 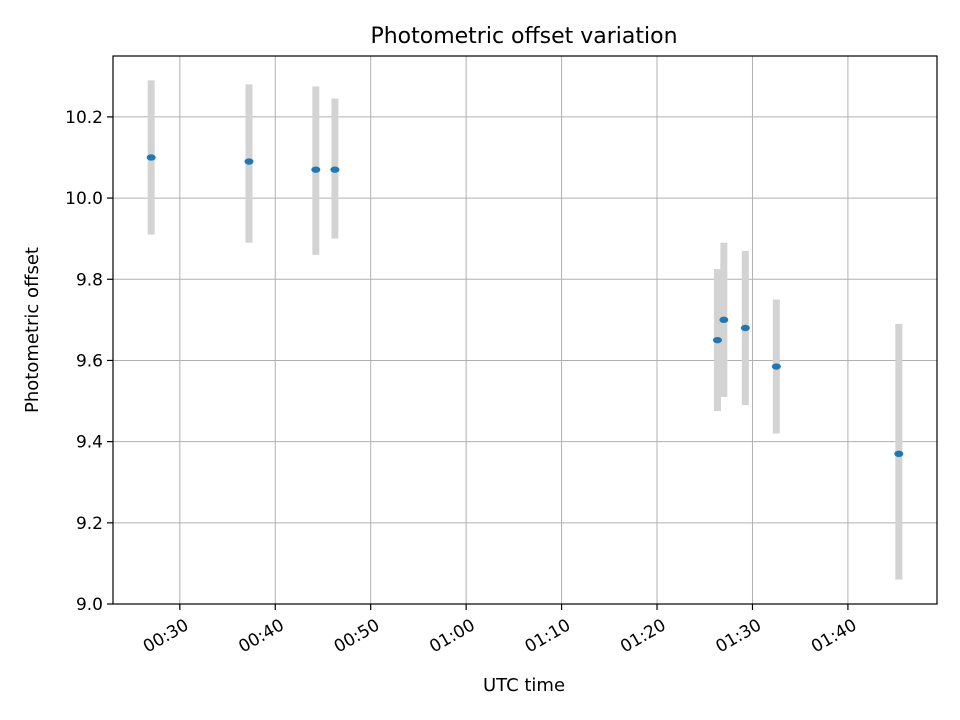 I want to click on y-tick-label: 10.0, so click(x=84, y=199).